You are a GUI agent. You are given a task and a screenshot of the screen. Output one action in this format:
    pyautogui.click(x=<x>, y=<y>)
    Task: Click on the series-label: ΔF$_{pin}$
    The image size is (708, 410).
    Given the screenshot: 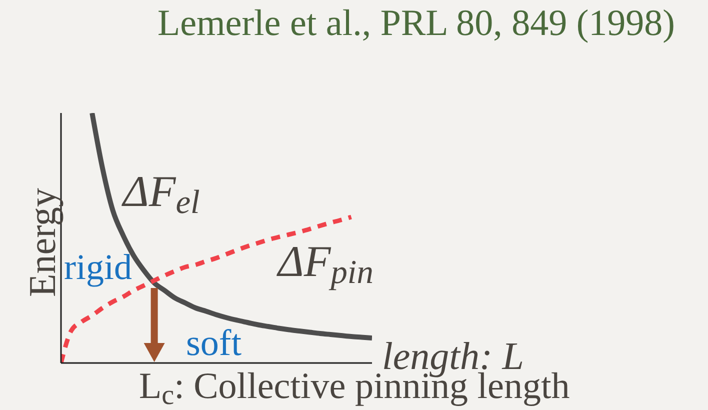 What is the action you would take?
    pyautogui.click(x=325, y=264)
    